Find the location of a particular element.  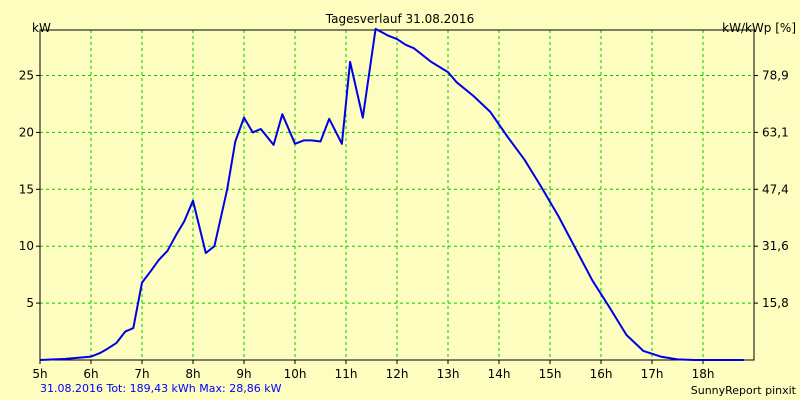

y-axis-right-ticks: 15,8 31,6 47,4 63,1 78,9 is located at coordinates (771, 189).